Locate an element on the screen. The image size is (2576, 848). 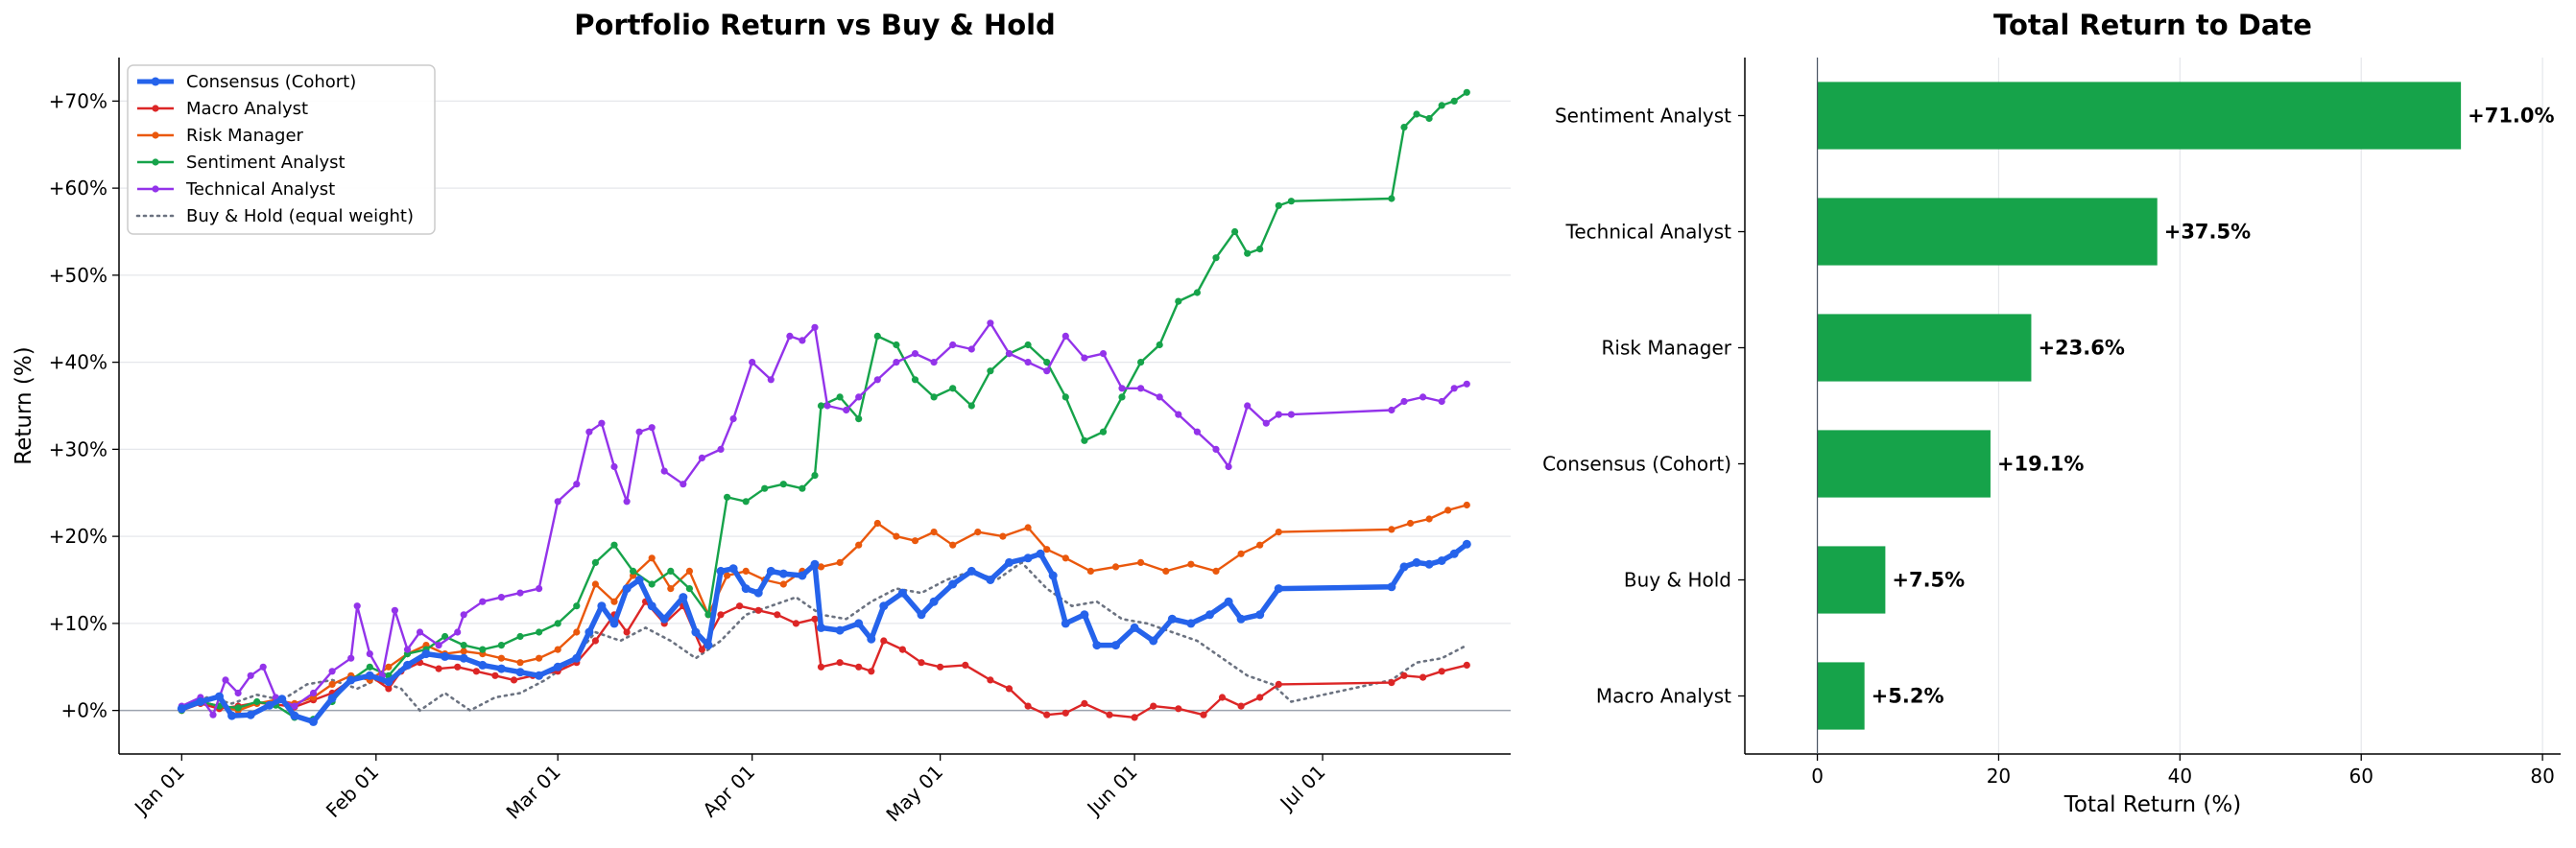
legend-label: Sentiment Analyst is located at coordinates (266, 163).